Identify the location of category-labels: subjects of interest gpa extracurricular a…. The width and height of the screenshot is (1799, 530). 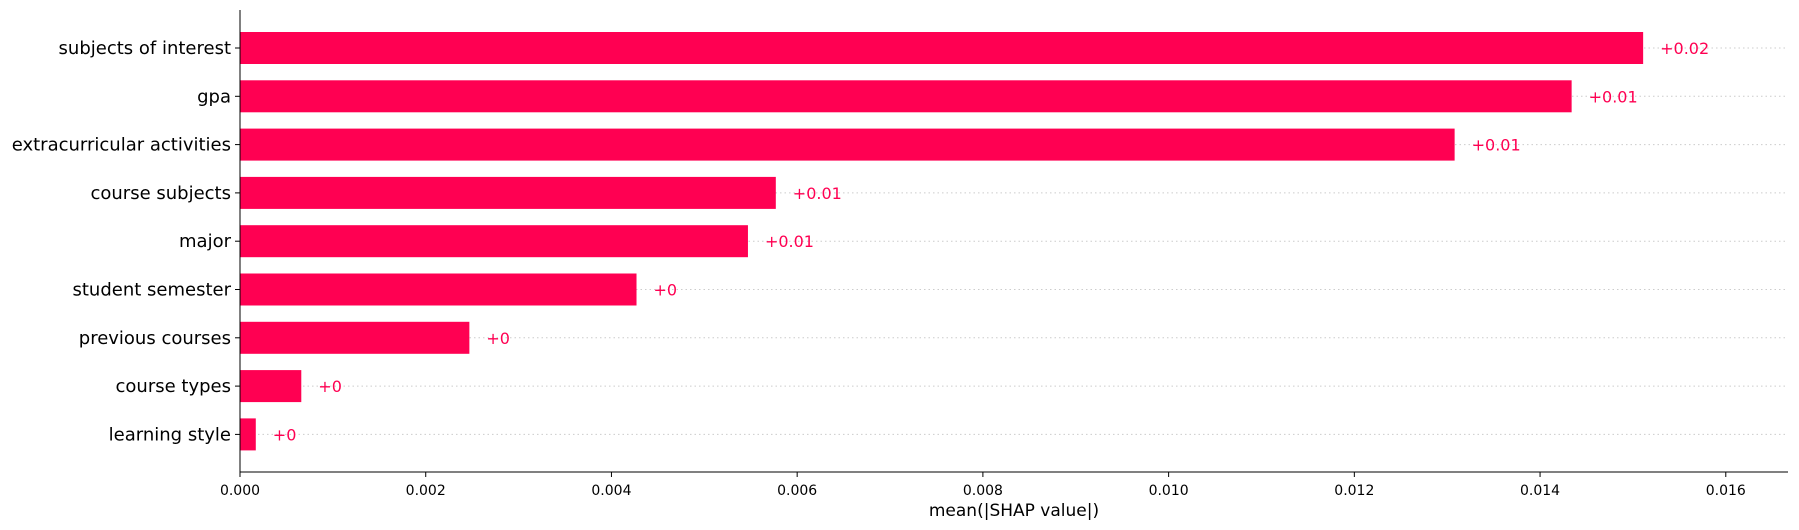
(126, 241).